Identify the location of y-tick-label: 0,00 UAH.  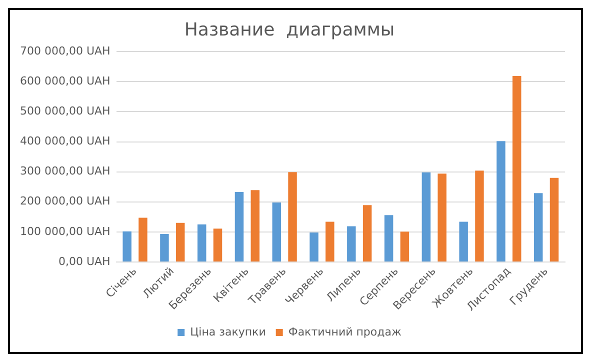
(84, 261).